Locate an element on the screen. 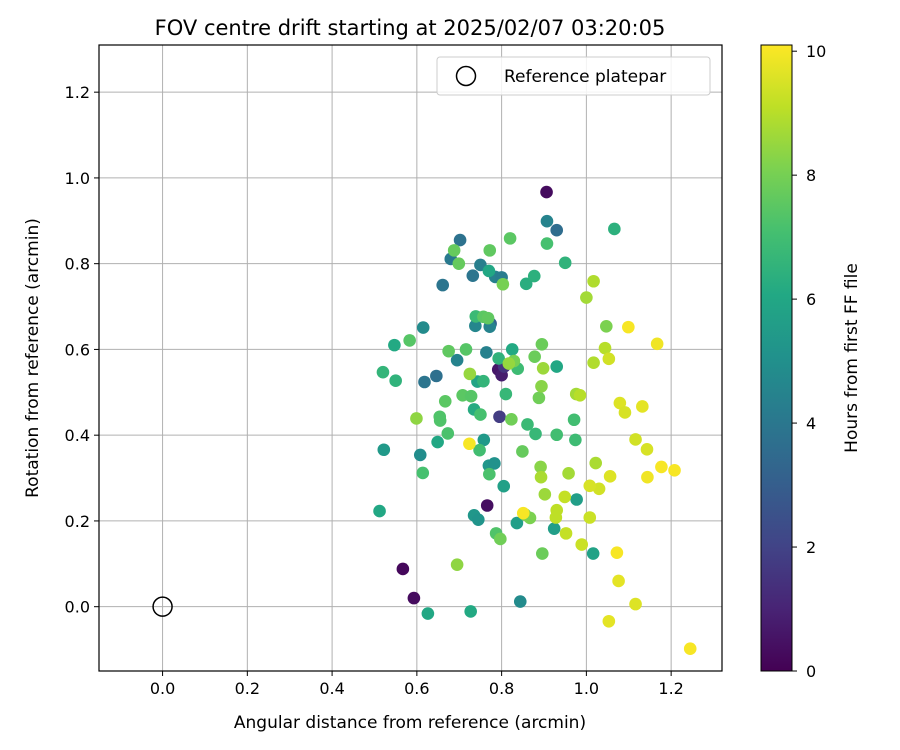 Image resolution: width=900 pixels, height=750 pixels. x-tick-label: 0.0 is located at coordinates (162, 688).